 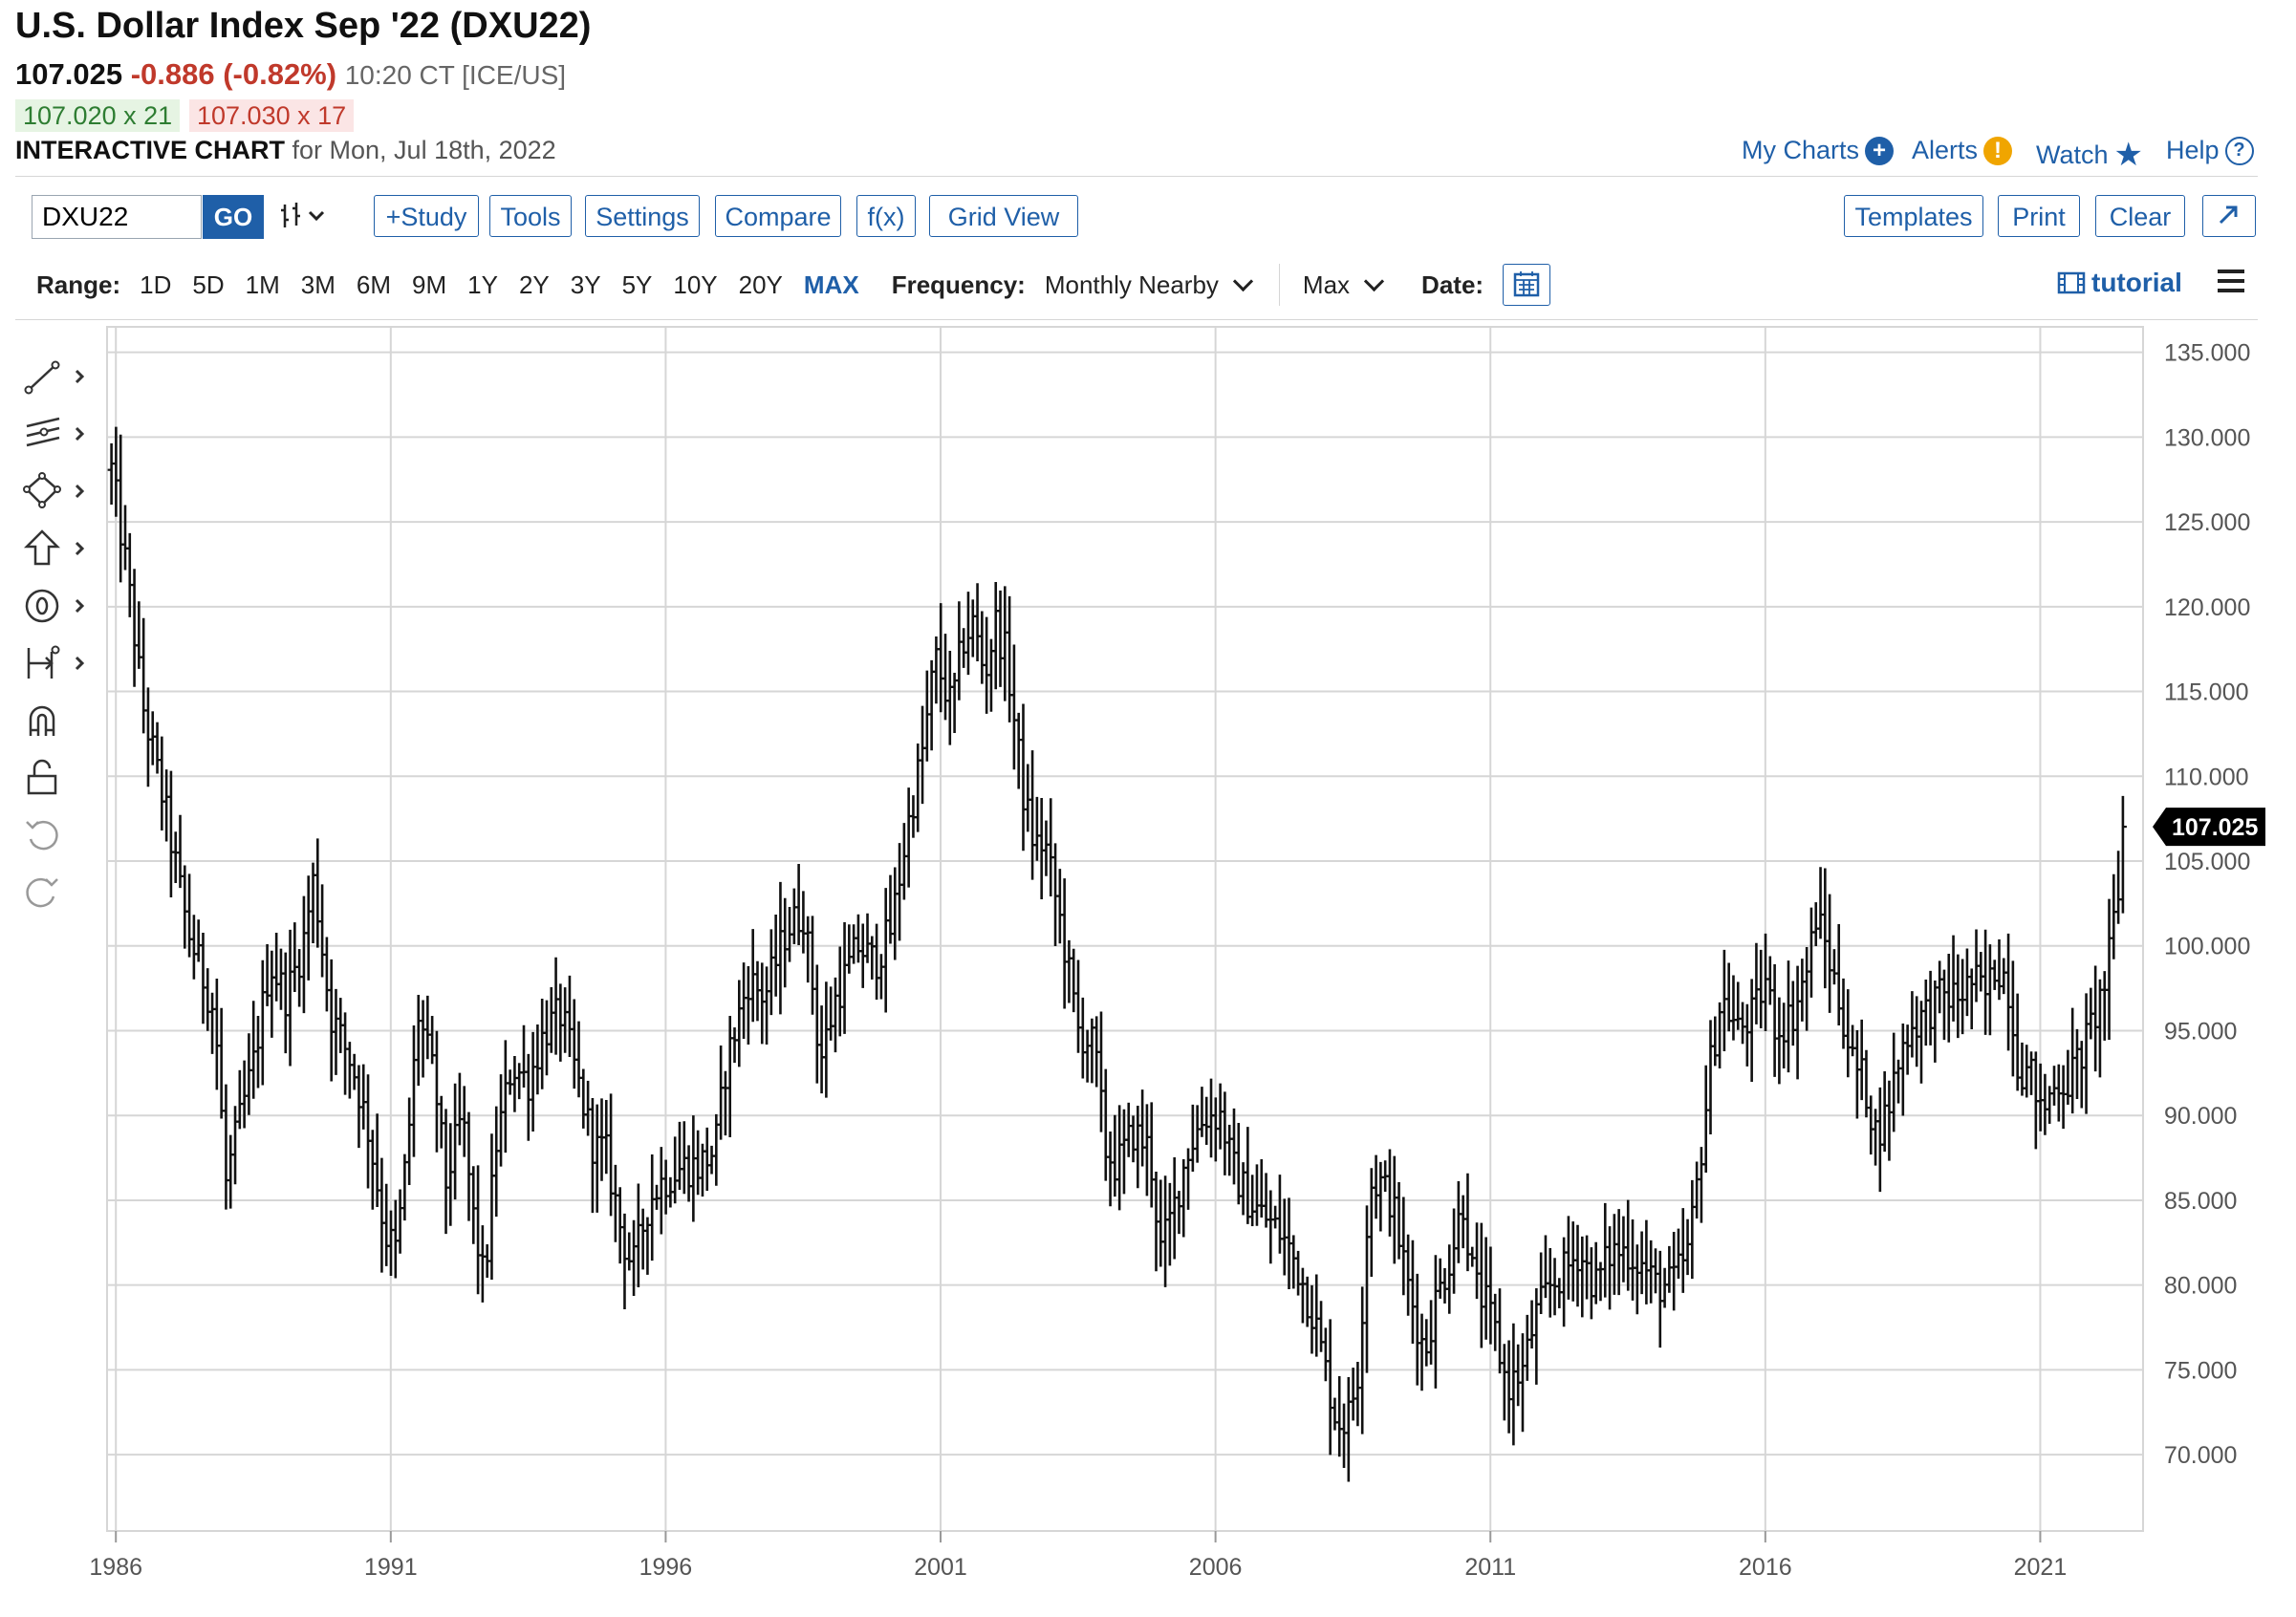 What do you see at coordinates (429, 284) in the screenshot?
I see `range-9m: 9M` at bounding box center [429, 284].